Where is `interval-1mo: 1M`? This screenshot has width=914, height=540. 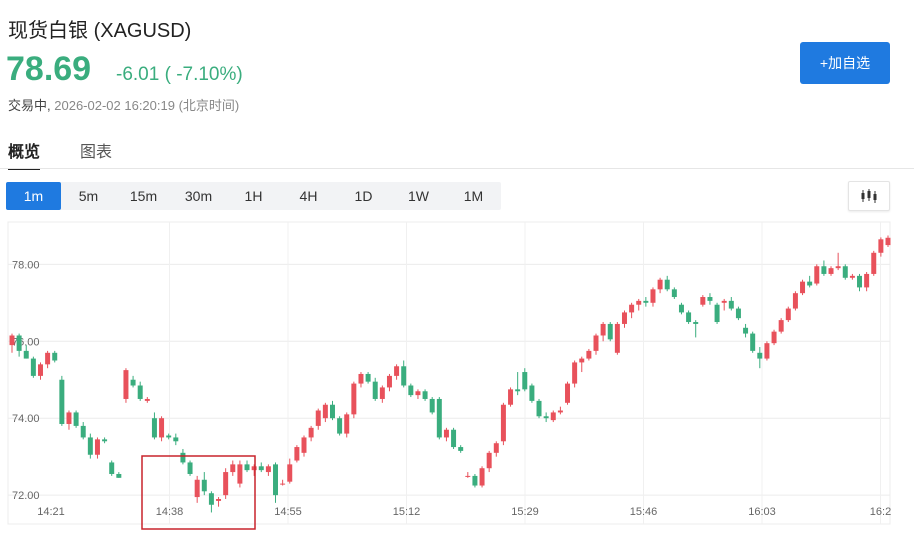 interval-1mo: 1M is located at coordinates (473, 196).